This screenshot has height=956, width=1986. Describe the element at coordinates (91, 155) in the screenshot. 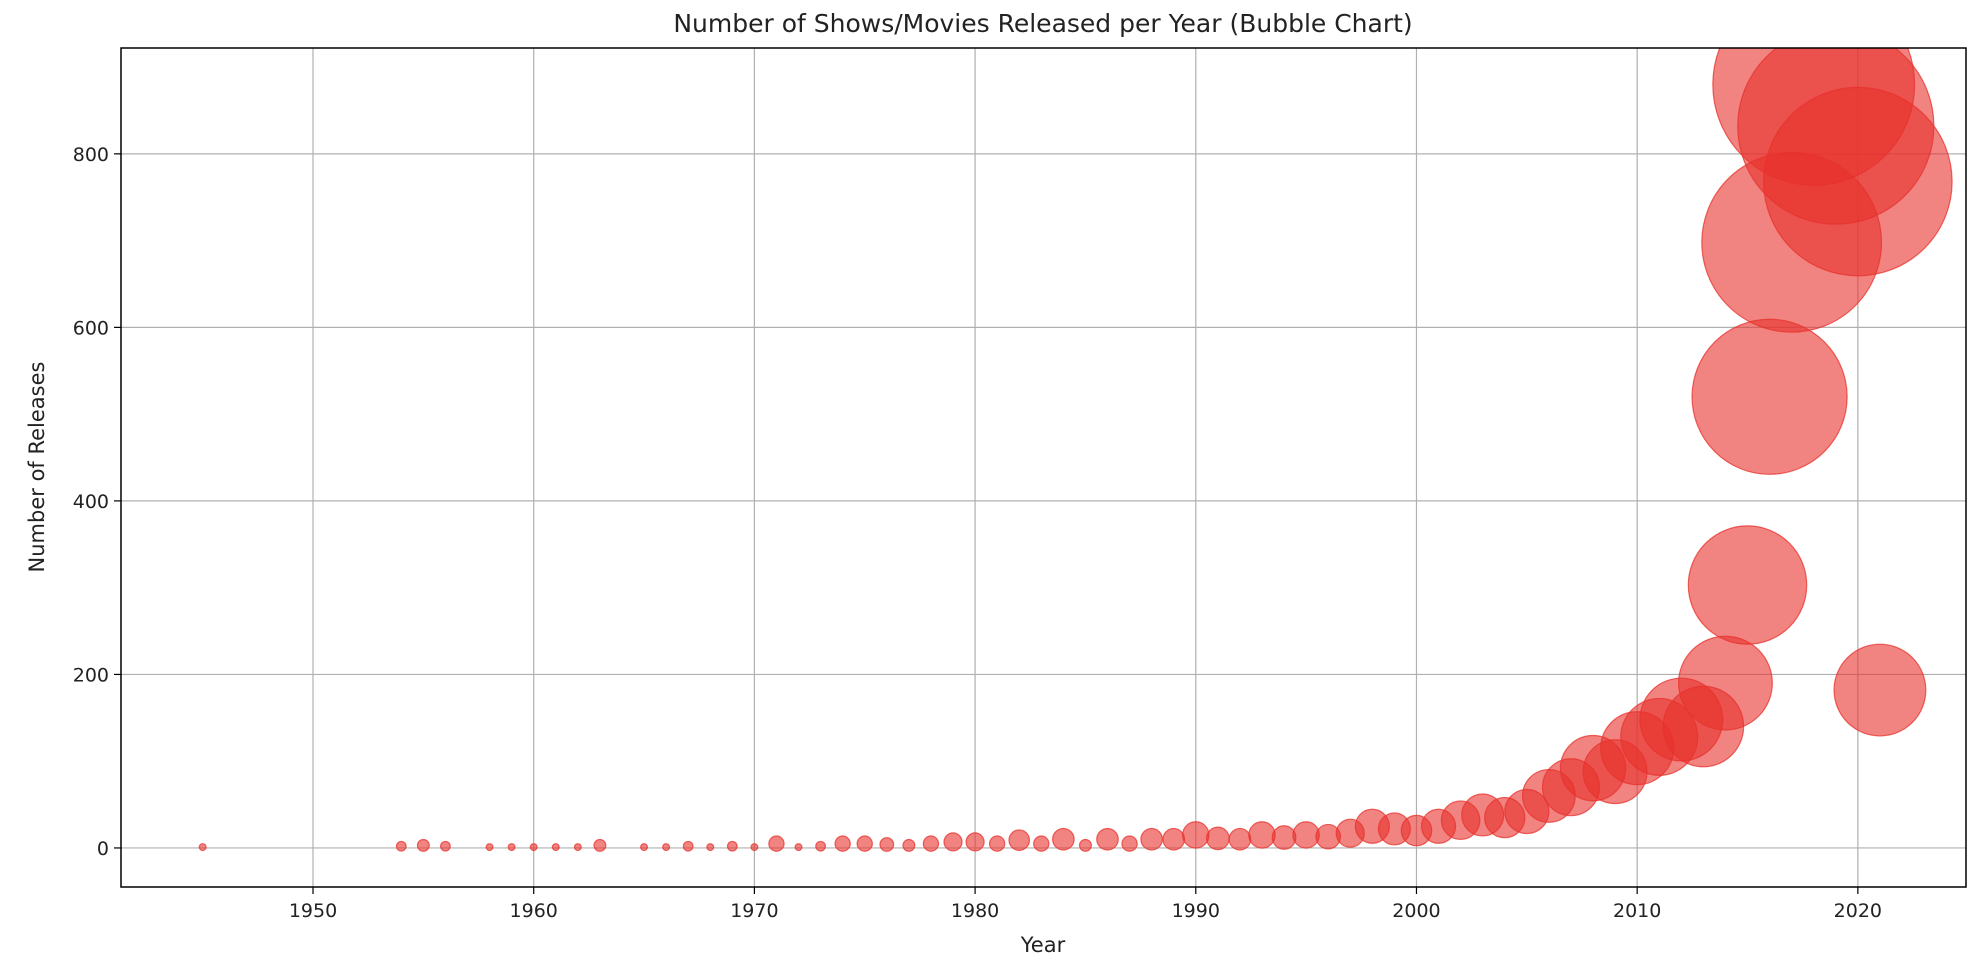

I see `y-tick-label: 800` at that location.